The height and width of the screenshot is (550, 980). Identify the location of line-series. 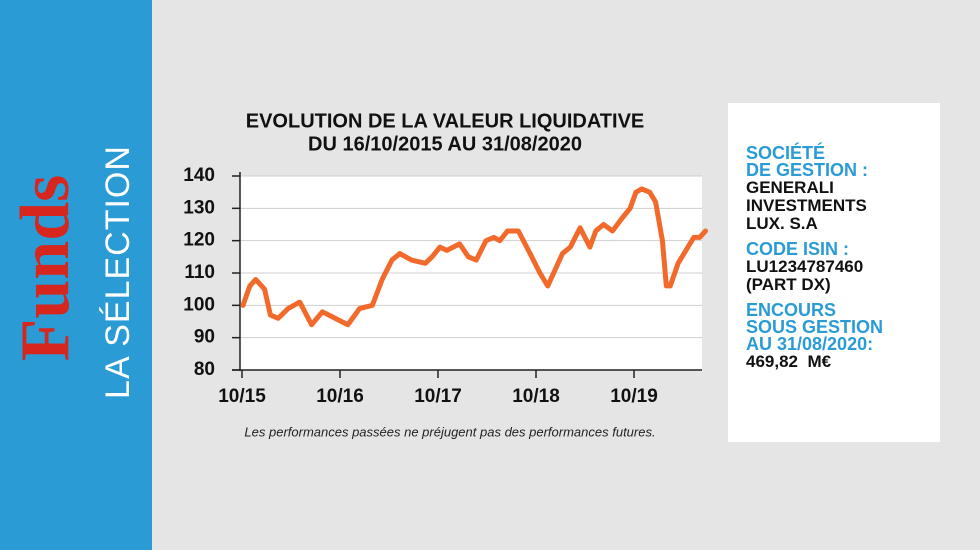
(474, 257).